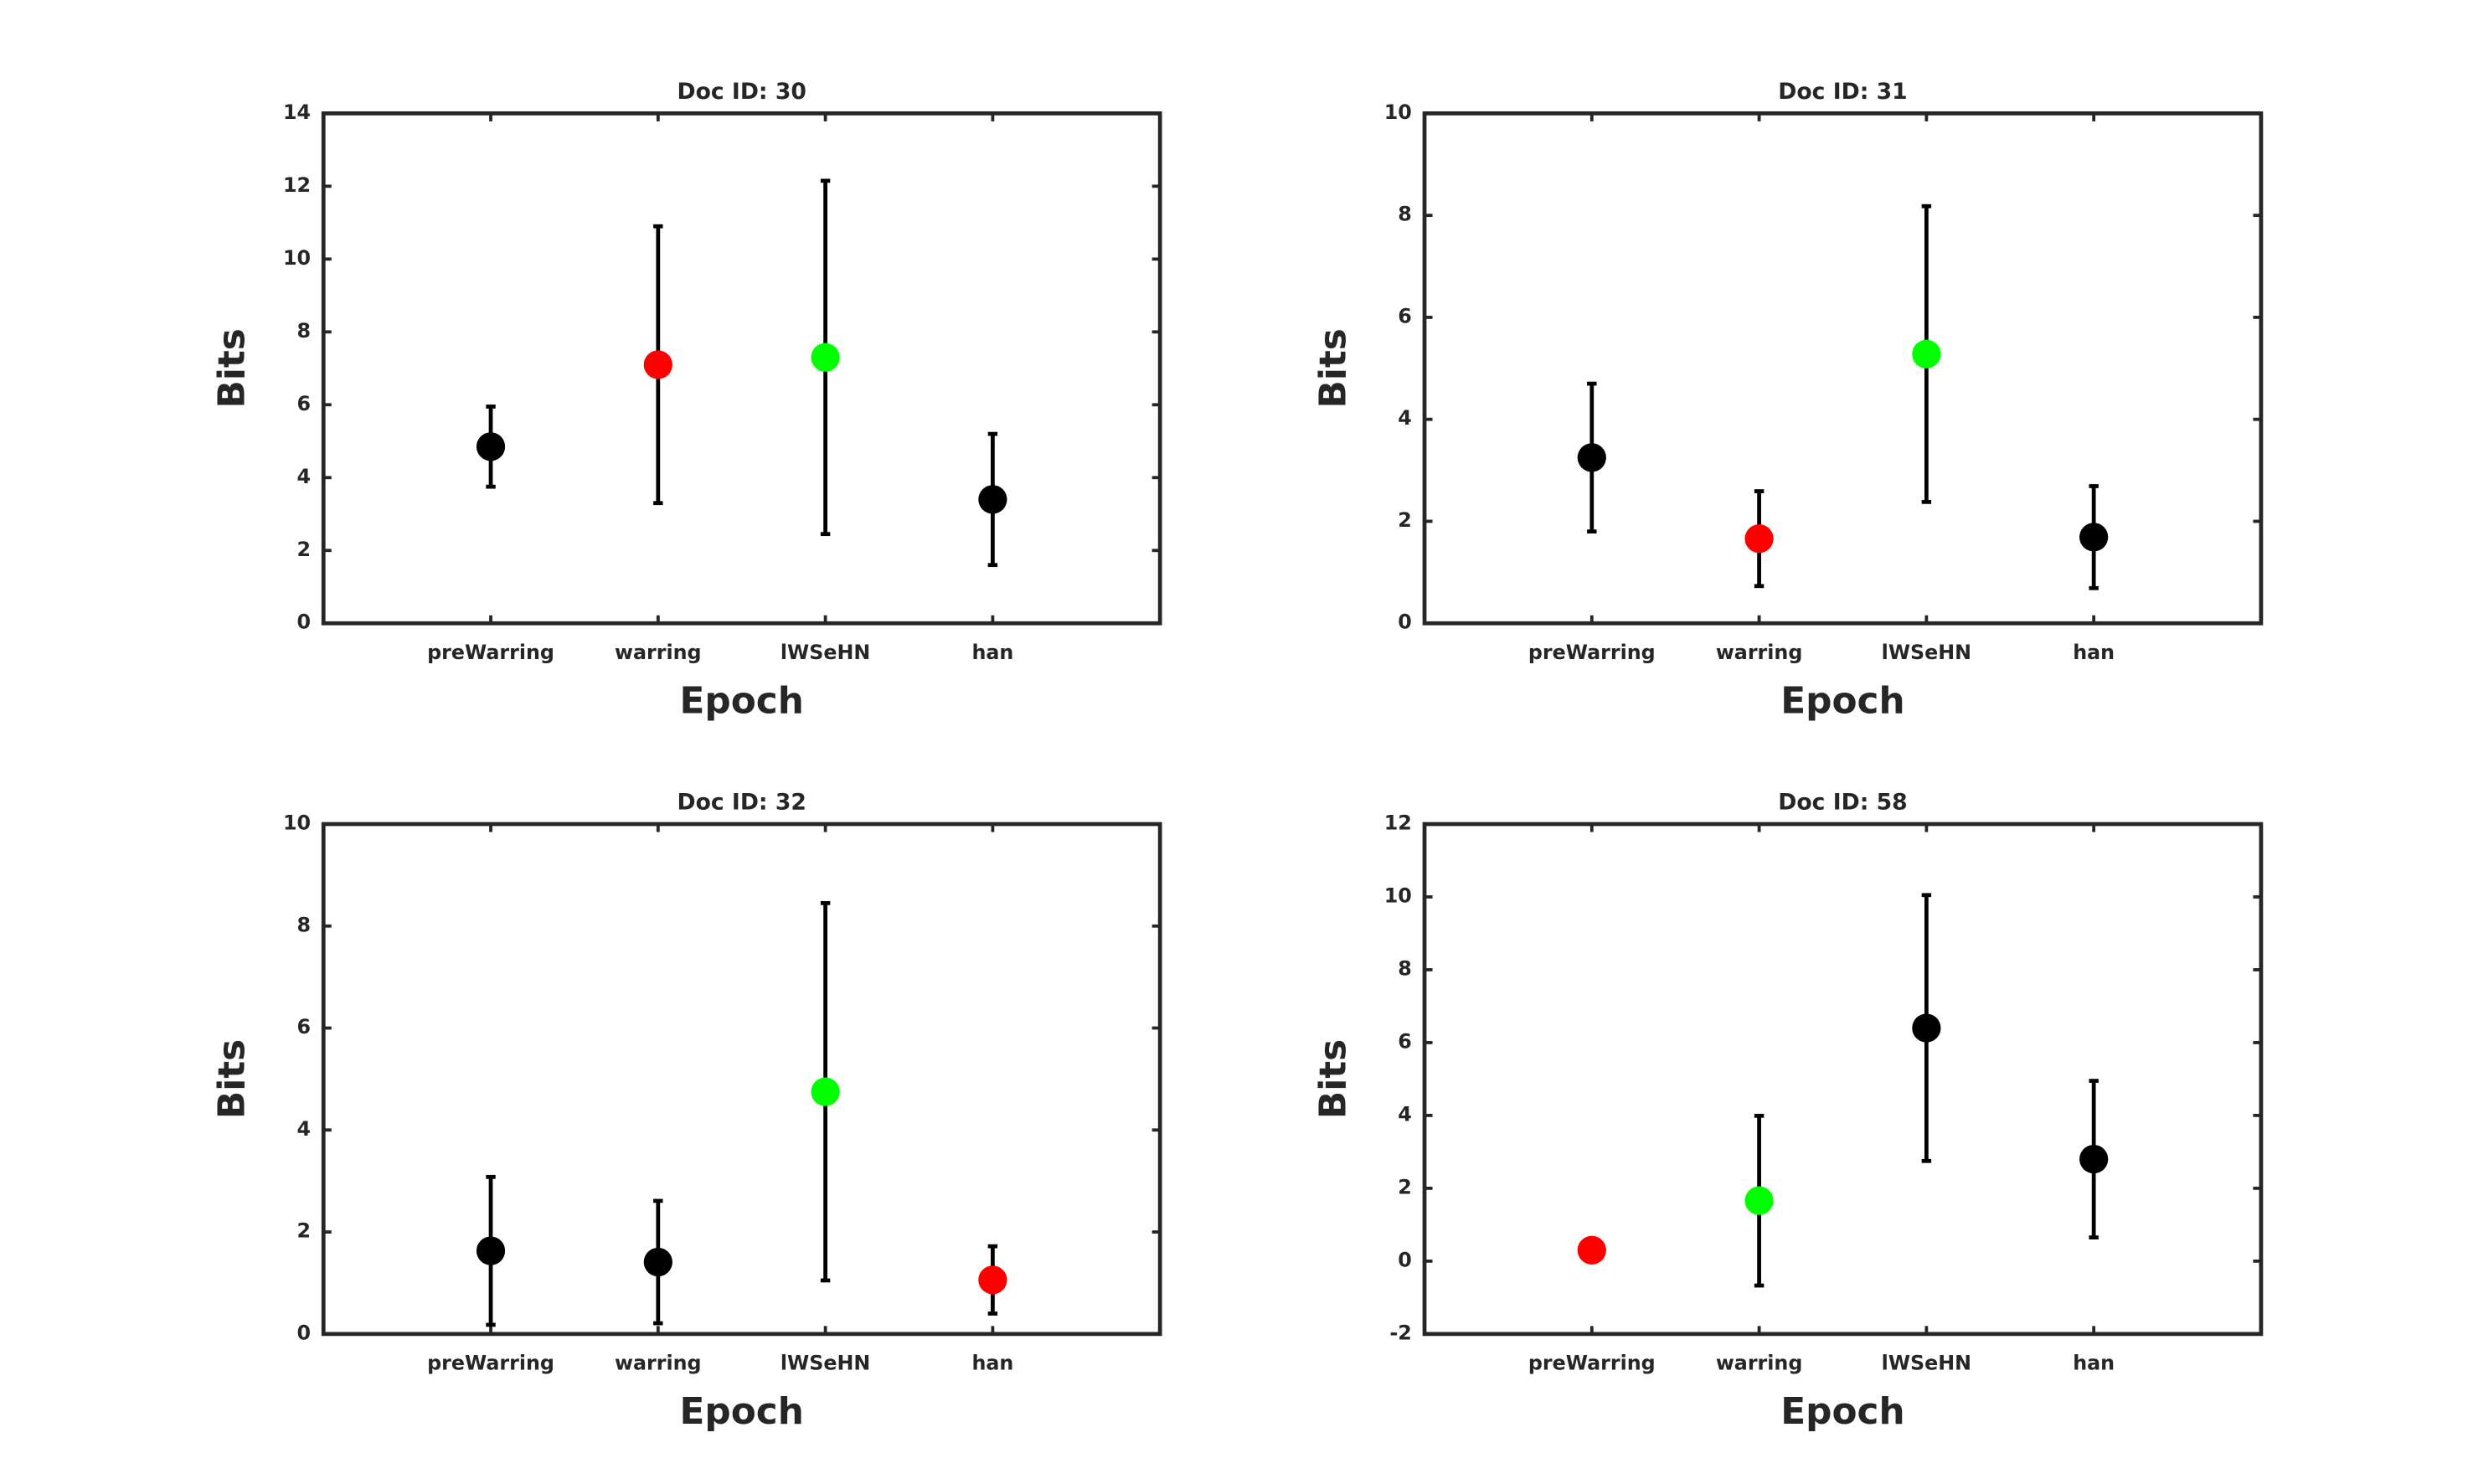 The width and height of the screenshot is (2473, 1484). I want to click on subplot-title: Doc ID: 31, so click(1842, 92).